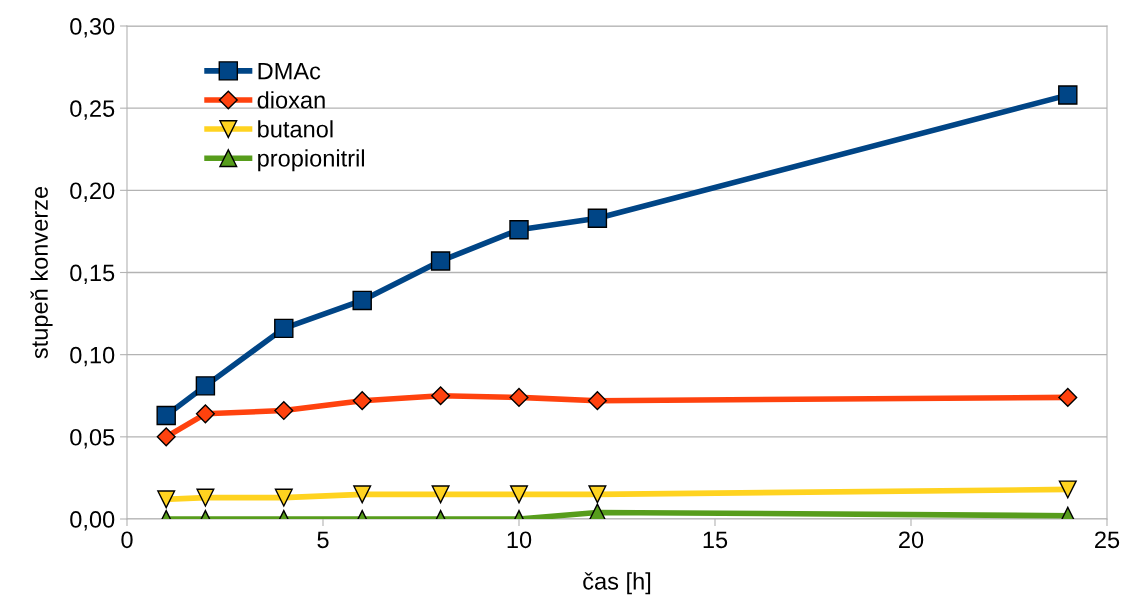 The height and width of the screenshot is (610, 1127). I want to click on y-tick-label: 0,15, so click(92, 274).